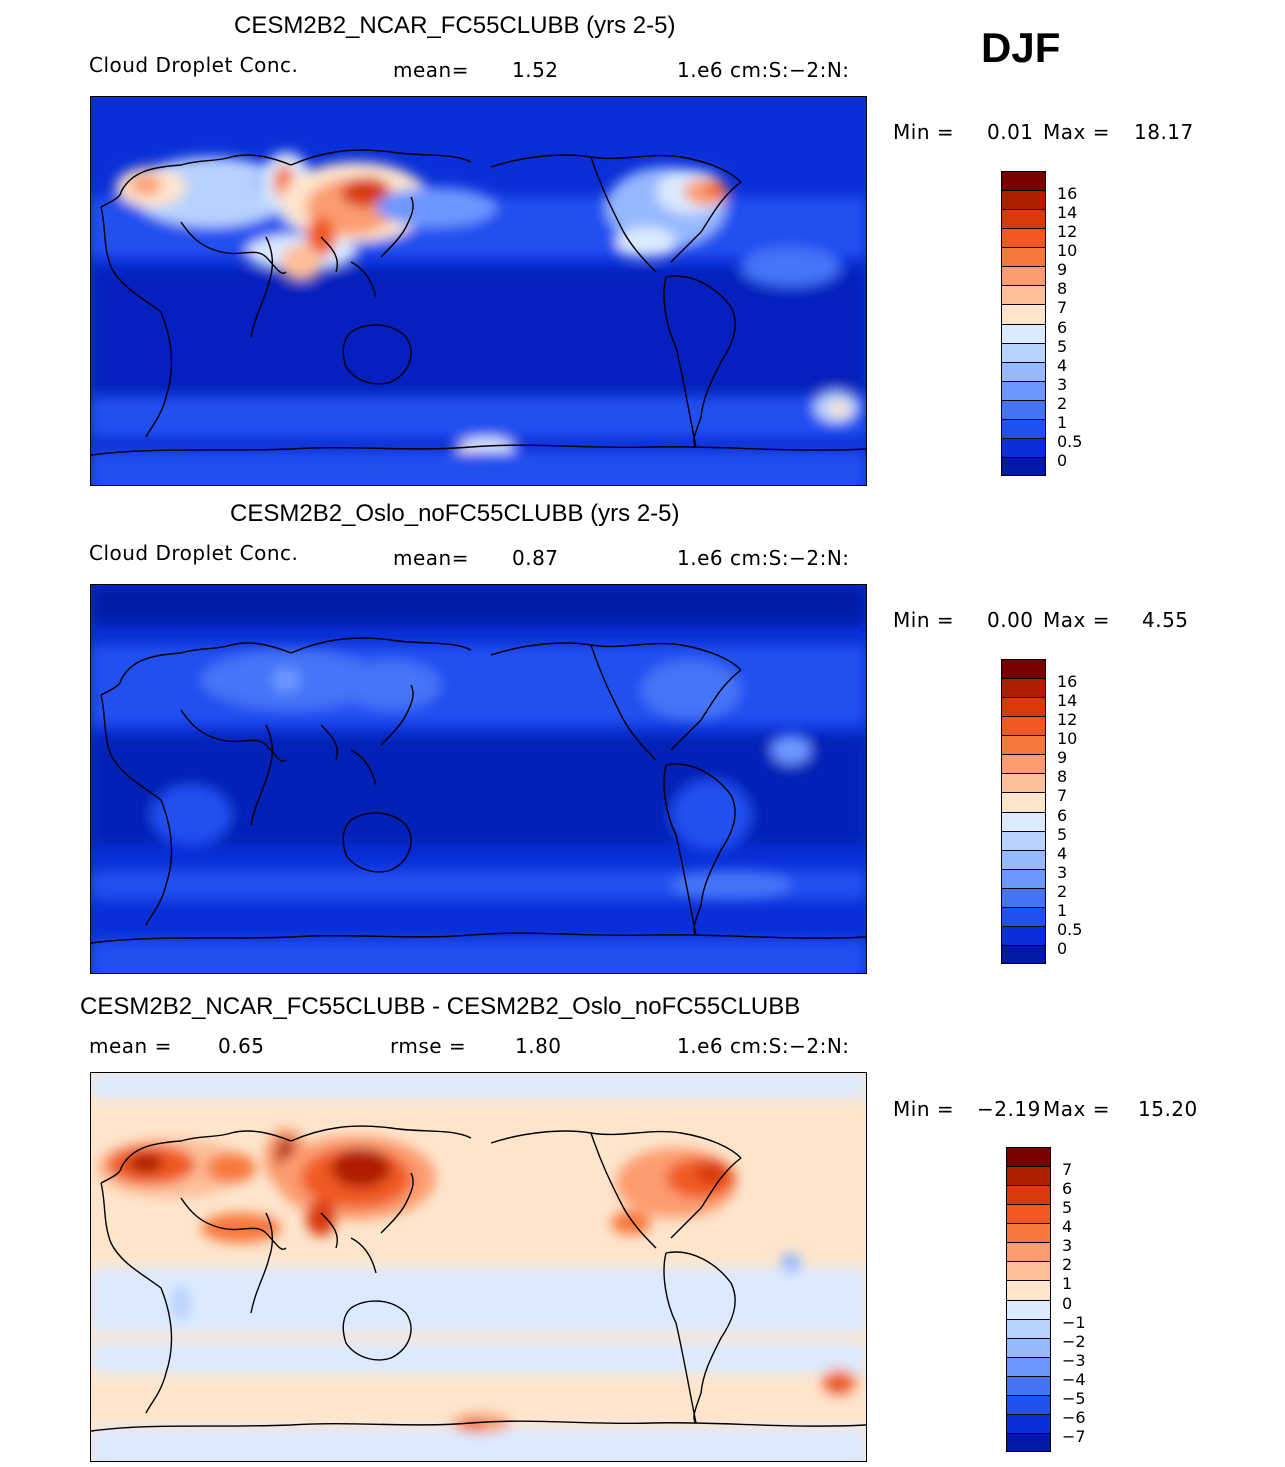 Image resolution: width=1285 pixels, height=1467 pixels. I want to click on panel3-mean-label: mean =, so click(130, 1046).